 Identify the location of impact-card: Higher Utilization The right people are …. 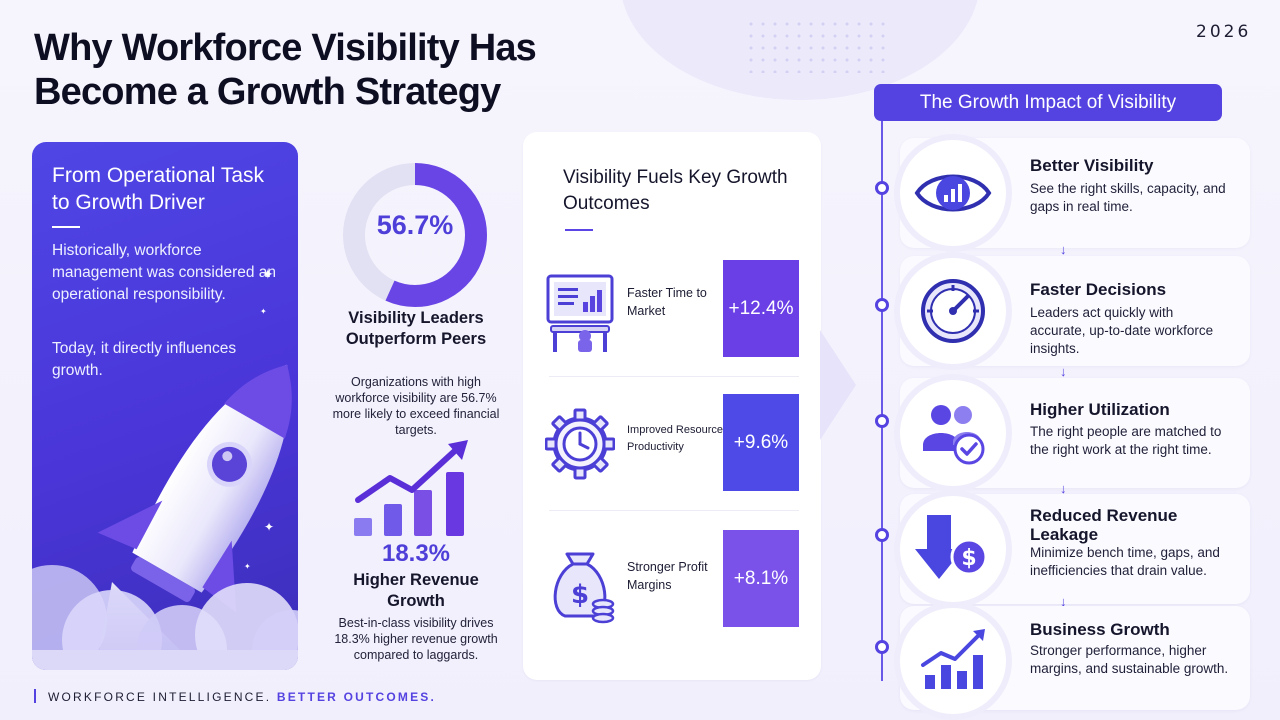
(1075, 433).